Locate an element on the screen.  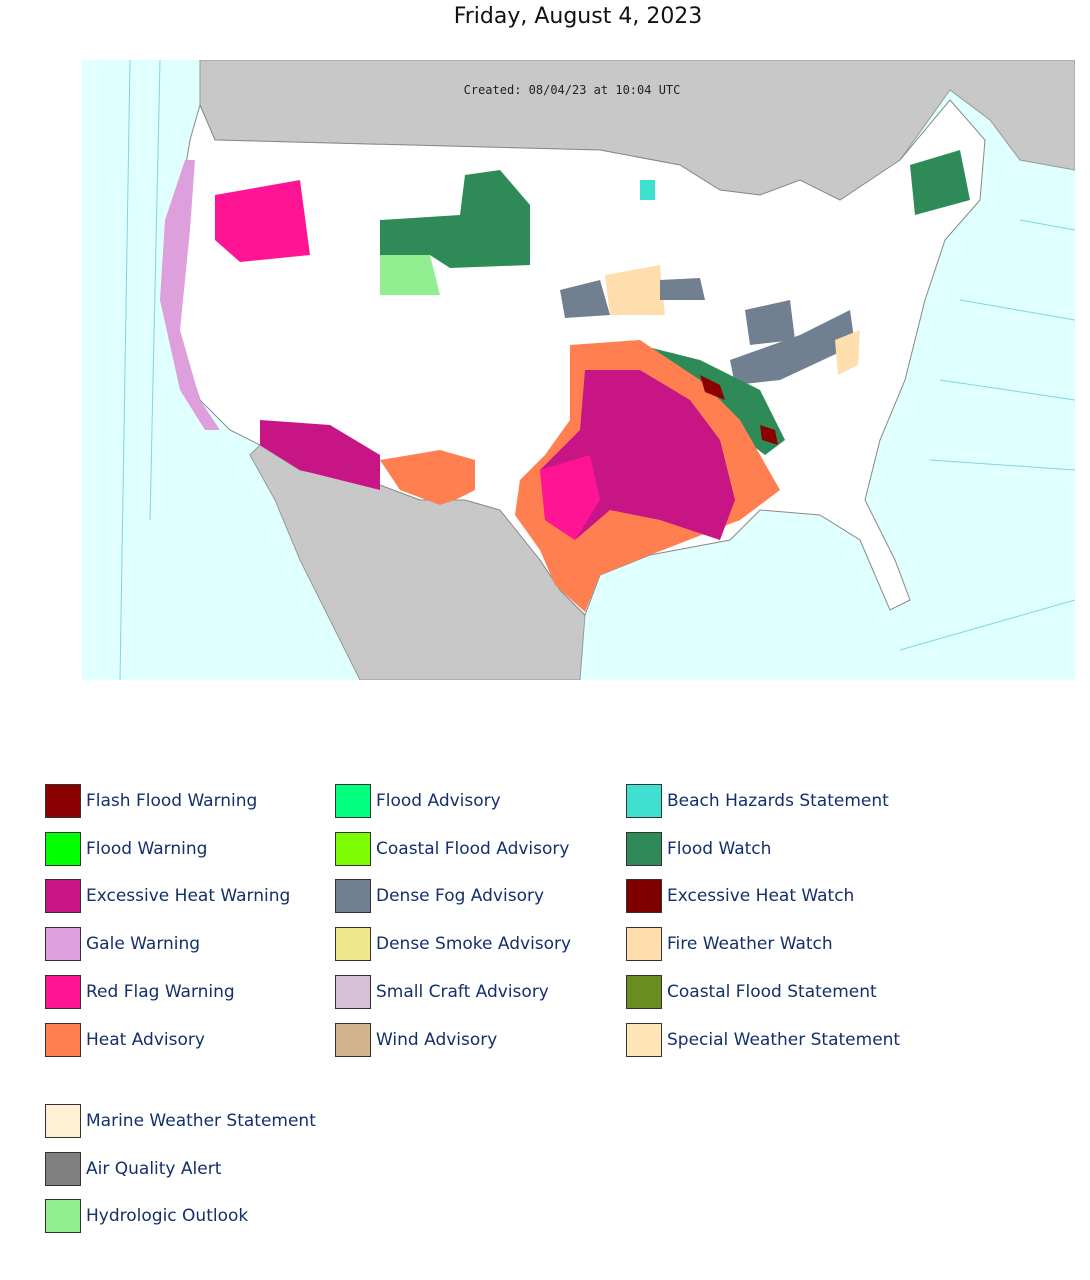
heat-advisory-area is located at coordinates (427, 477).